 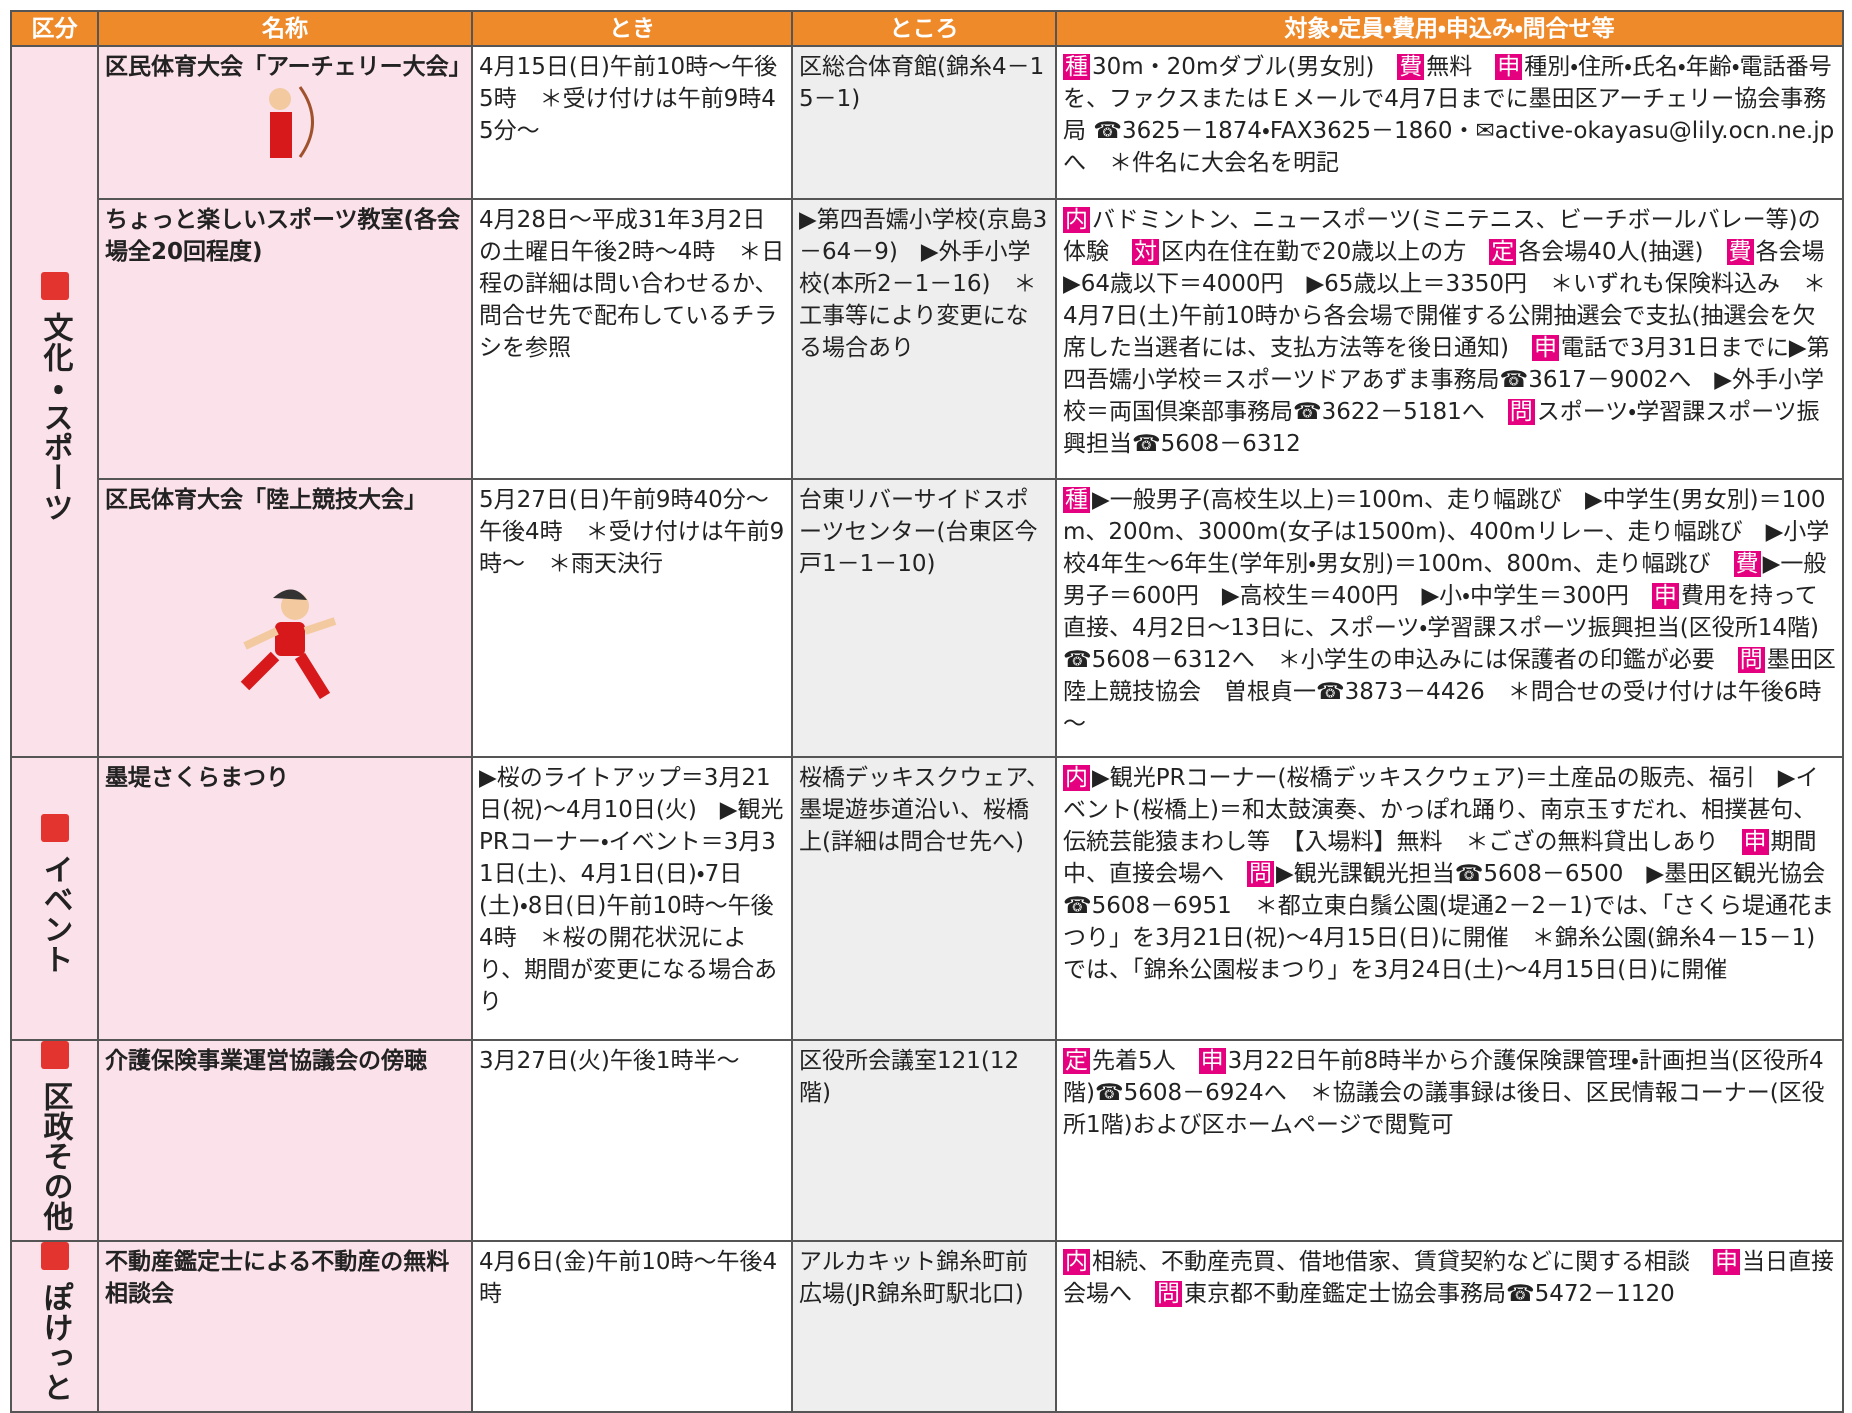 I want to click on column-header: ところ, so click(x=924, y=28).